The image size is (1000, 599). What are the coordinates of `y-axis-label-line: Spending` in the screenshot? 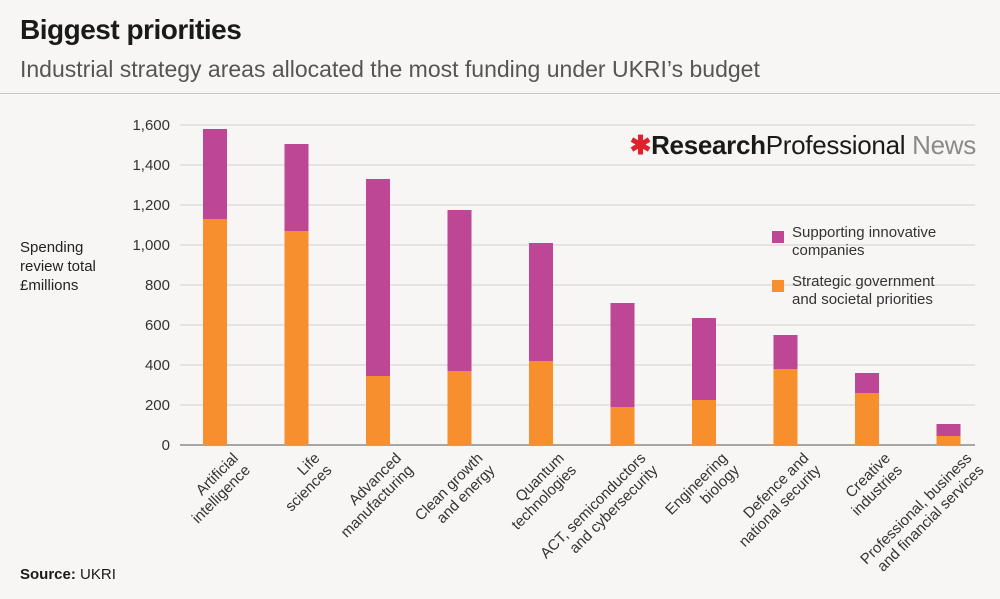 It's located at (52, 247).